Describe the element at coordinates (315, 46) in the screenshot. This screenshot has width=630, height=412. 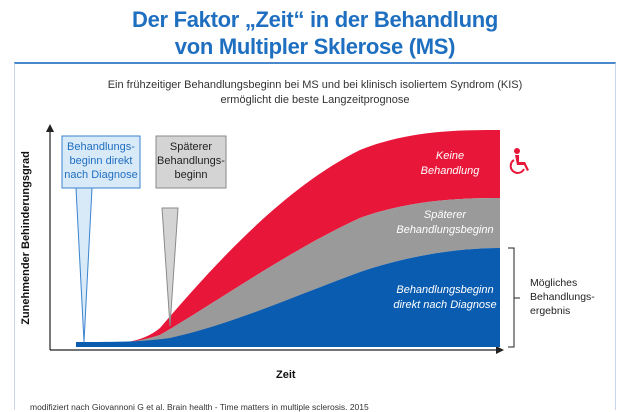
I see `title-line-2: von Multipler Sklerose (MS)` at that location.